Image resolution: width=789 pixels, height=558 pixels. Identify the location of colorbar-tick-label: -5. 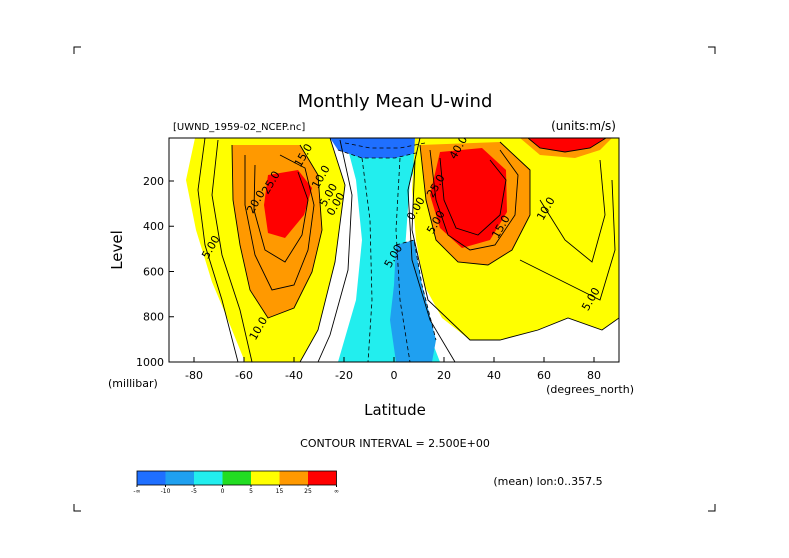
(194, 491).